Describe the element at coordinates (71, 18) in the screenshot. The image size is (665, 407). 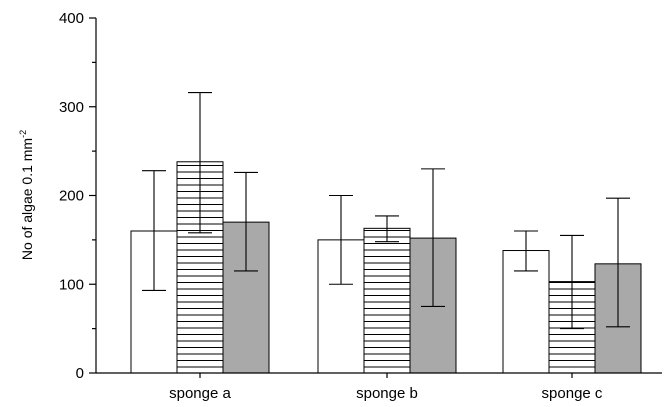
I see `y-tick-label: 400` at that location.